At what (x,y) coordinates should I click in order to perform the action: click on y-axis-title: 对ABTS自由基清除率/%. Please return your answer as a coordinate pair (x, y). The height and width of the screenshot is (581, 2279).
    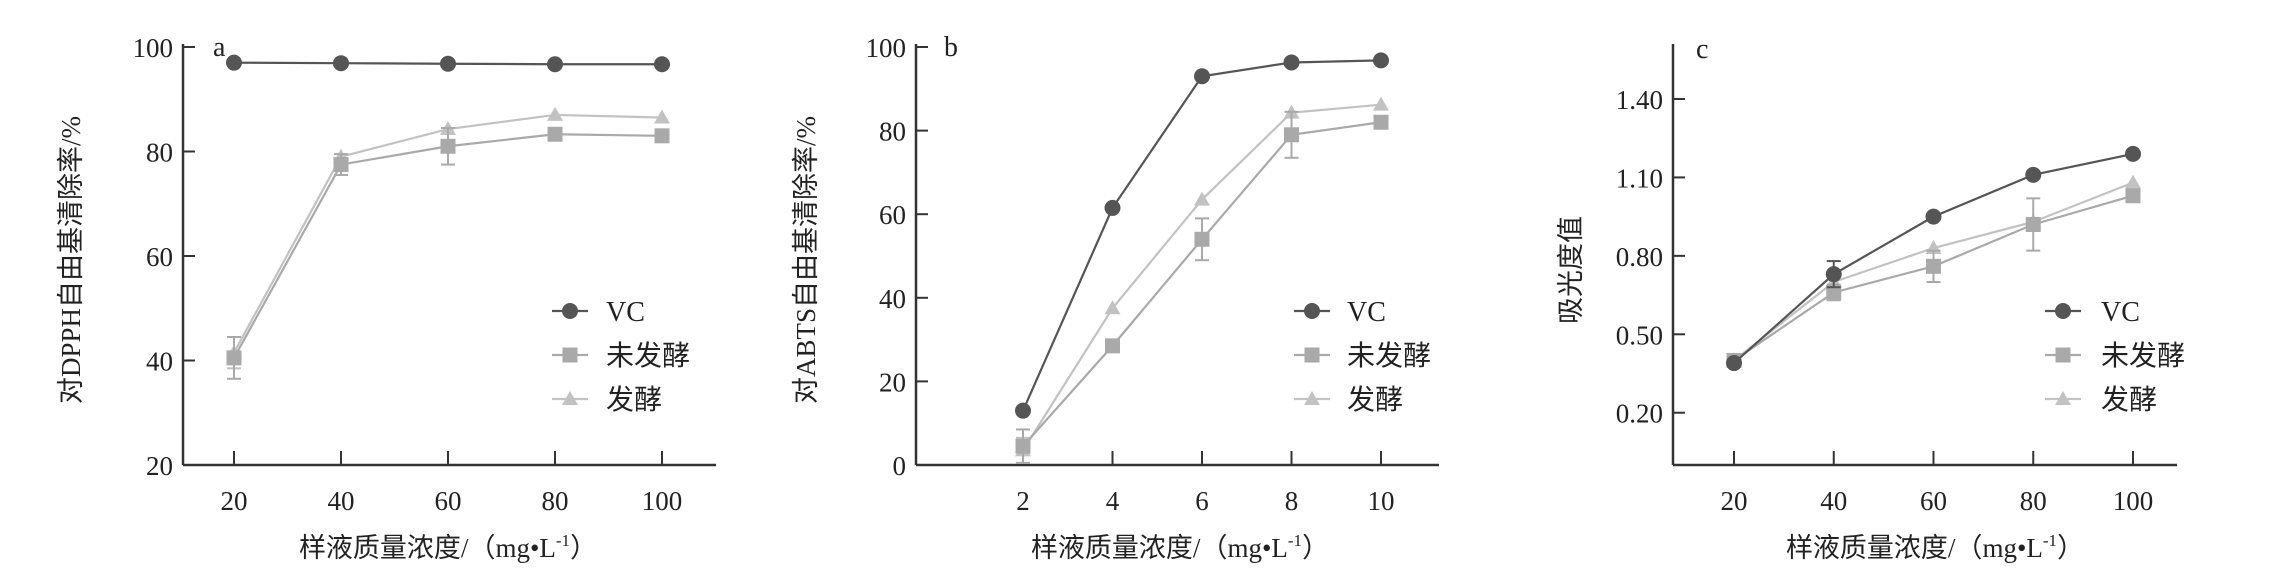
    Looking at the image, I should click on (806, 260).